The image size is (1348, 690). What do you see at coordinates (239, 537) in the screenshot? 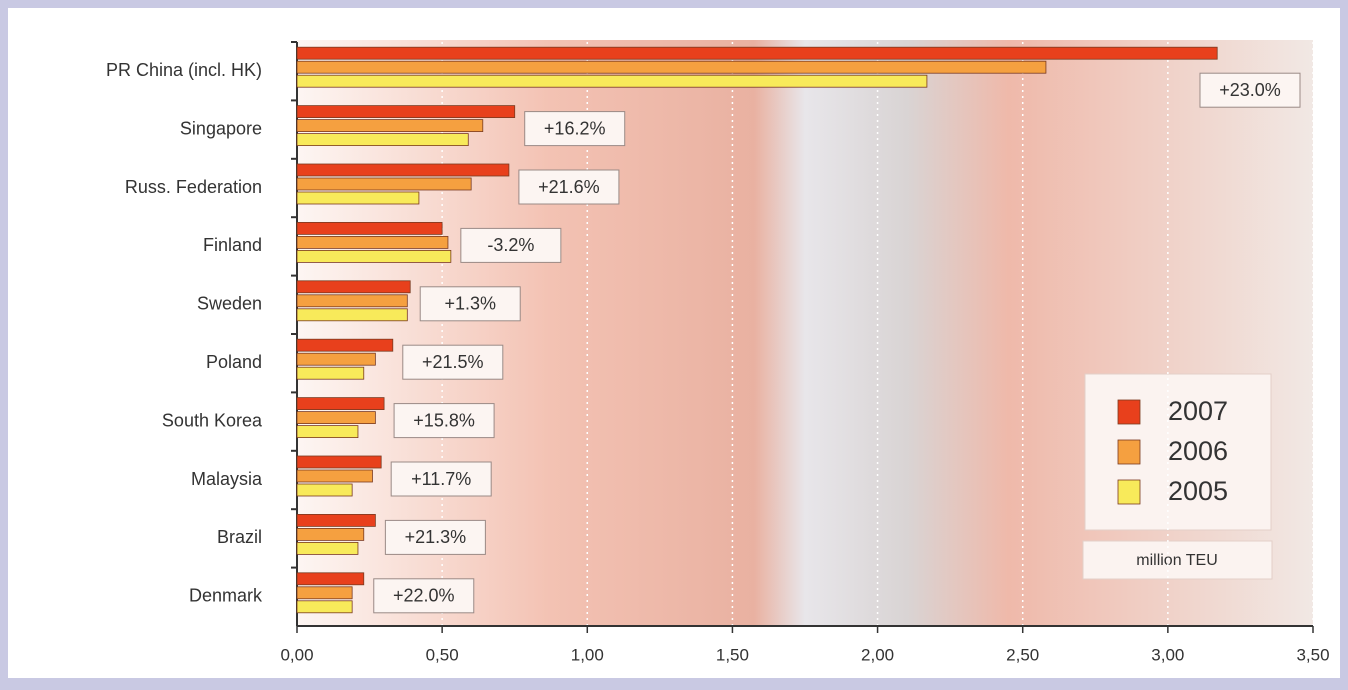
I see `y-tick-label: Brazil` at bounding box center [239, 537].